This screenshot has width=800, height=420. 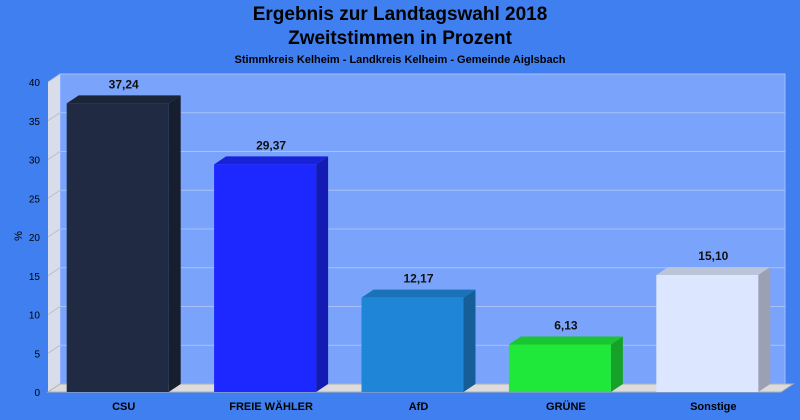 What do you see at coordinates (19, 236) in the screenshot?
I see `y-axis-label: %` at bounding box center [19, 236].